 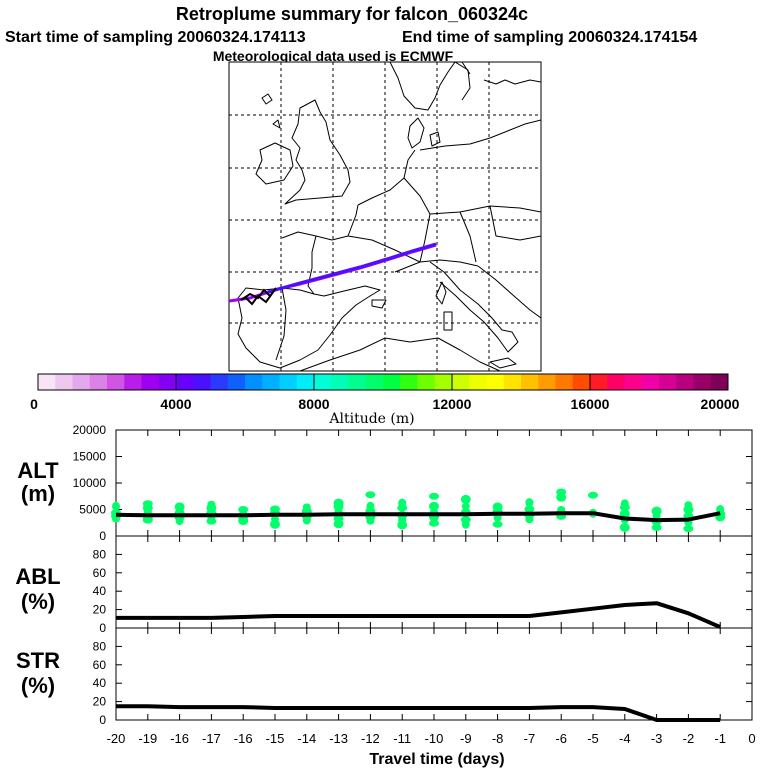 I want to click on alt-ytick-label: 10000, so click(x=90, y=483).